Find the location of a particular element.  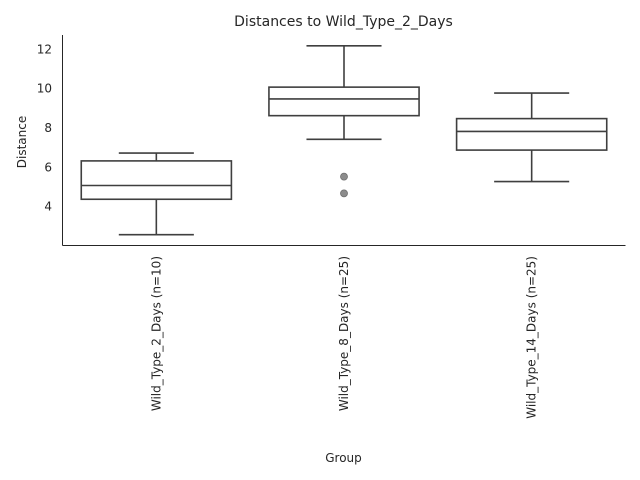

y-tick-label: 4 is located at coordinates (48, 207).